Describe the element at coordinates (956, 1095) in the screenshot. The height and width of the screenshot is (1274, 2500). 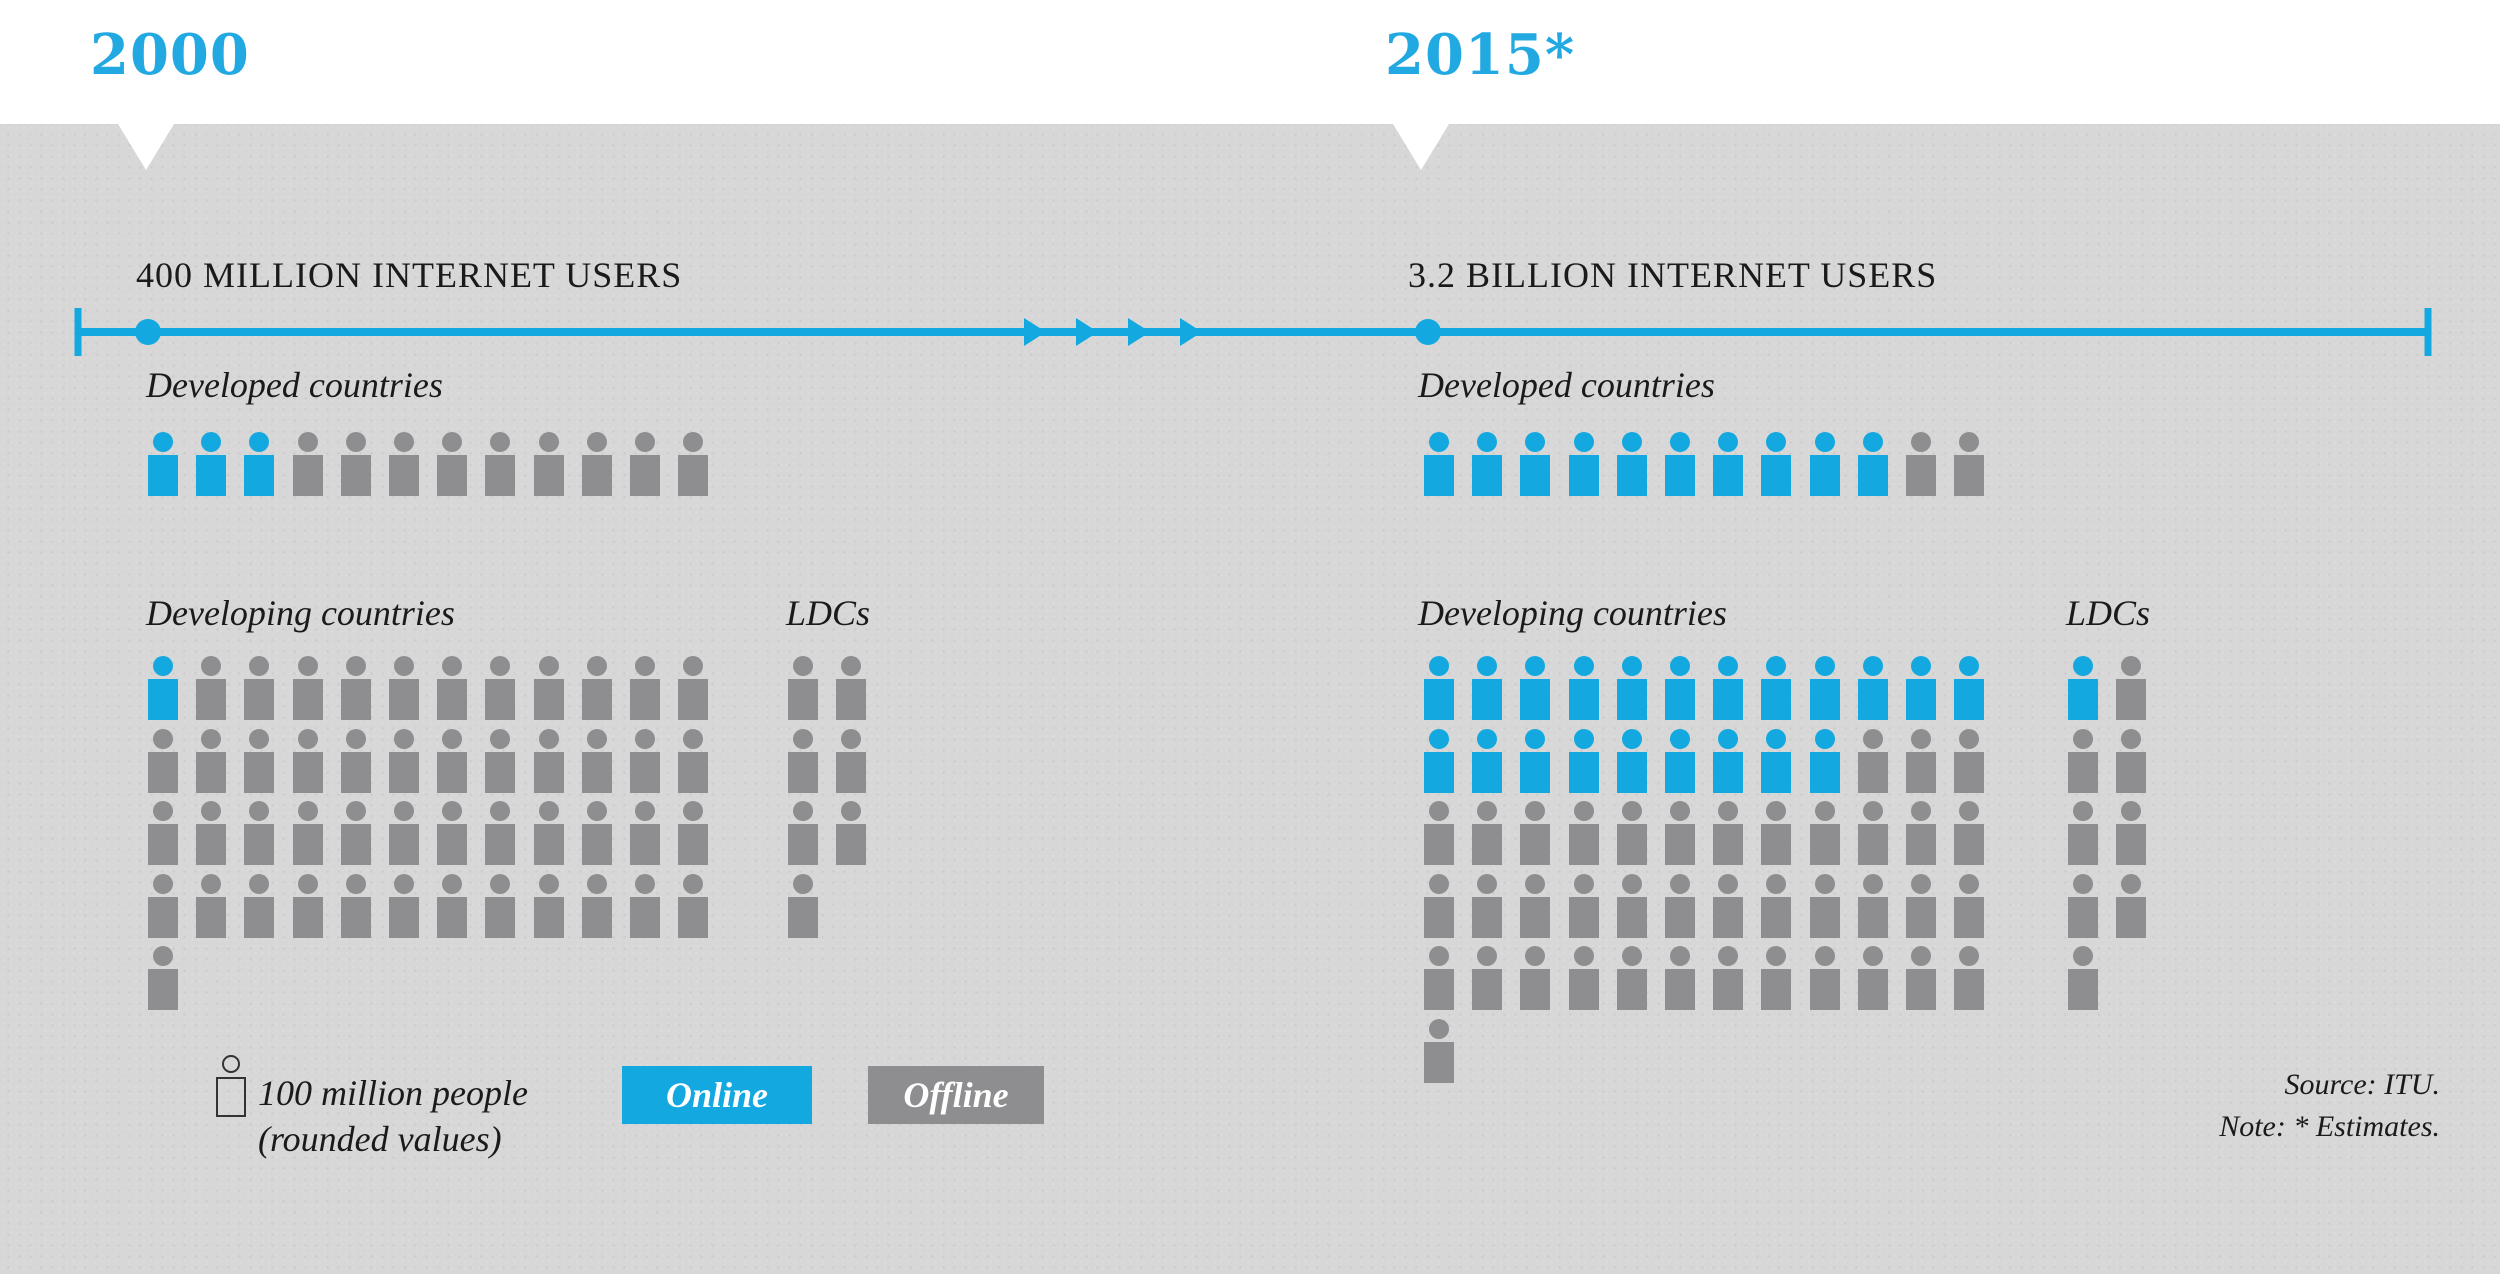
I see `legend-offline: Offline` at that location.